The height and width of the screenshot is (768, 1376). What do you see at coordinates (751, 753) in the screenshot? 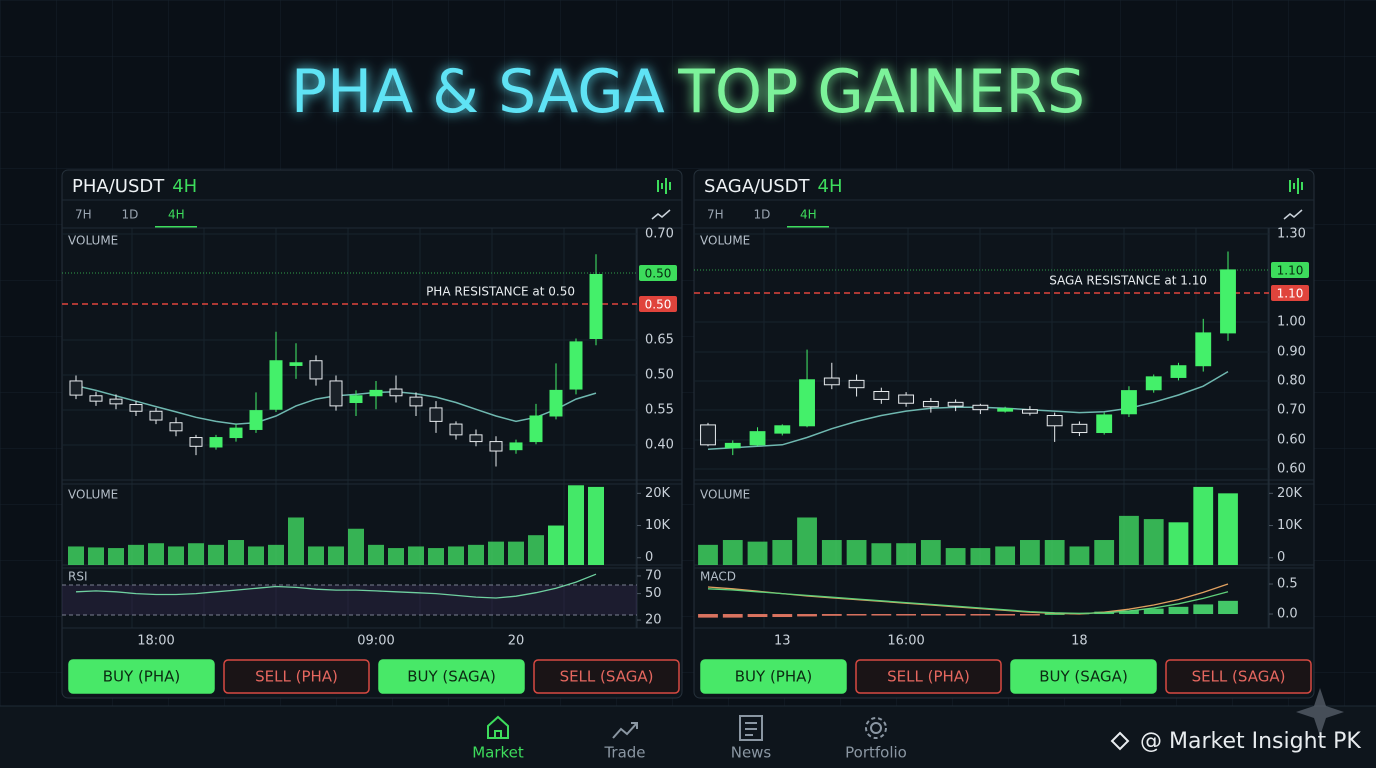
I see `nav-item: News` at bounding box center [751, 753].